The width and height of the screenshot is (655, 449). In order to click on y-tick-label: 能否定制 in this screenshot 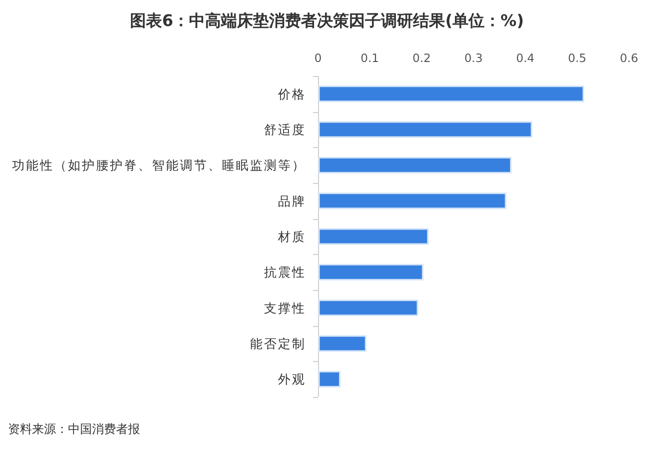, I will do `click(278, 343)`.